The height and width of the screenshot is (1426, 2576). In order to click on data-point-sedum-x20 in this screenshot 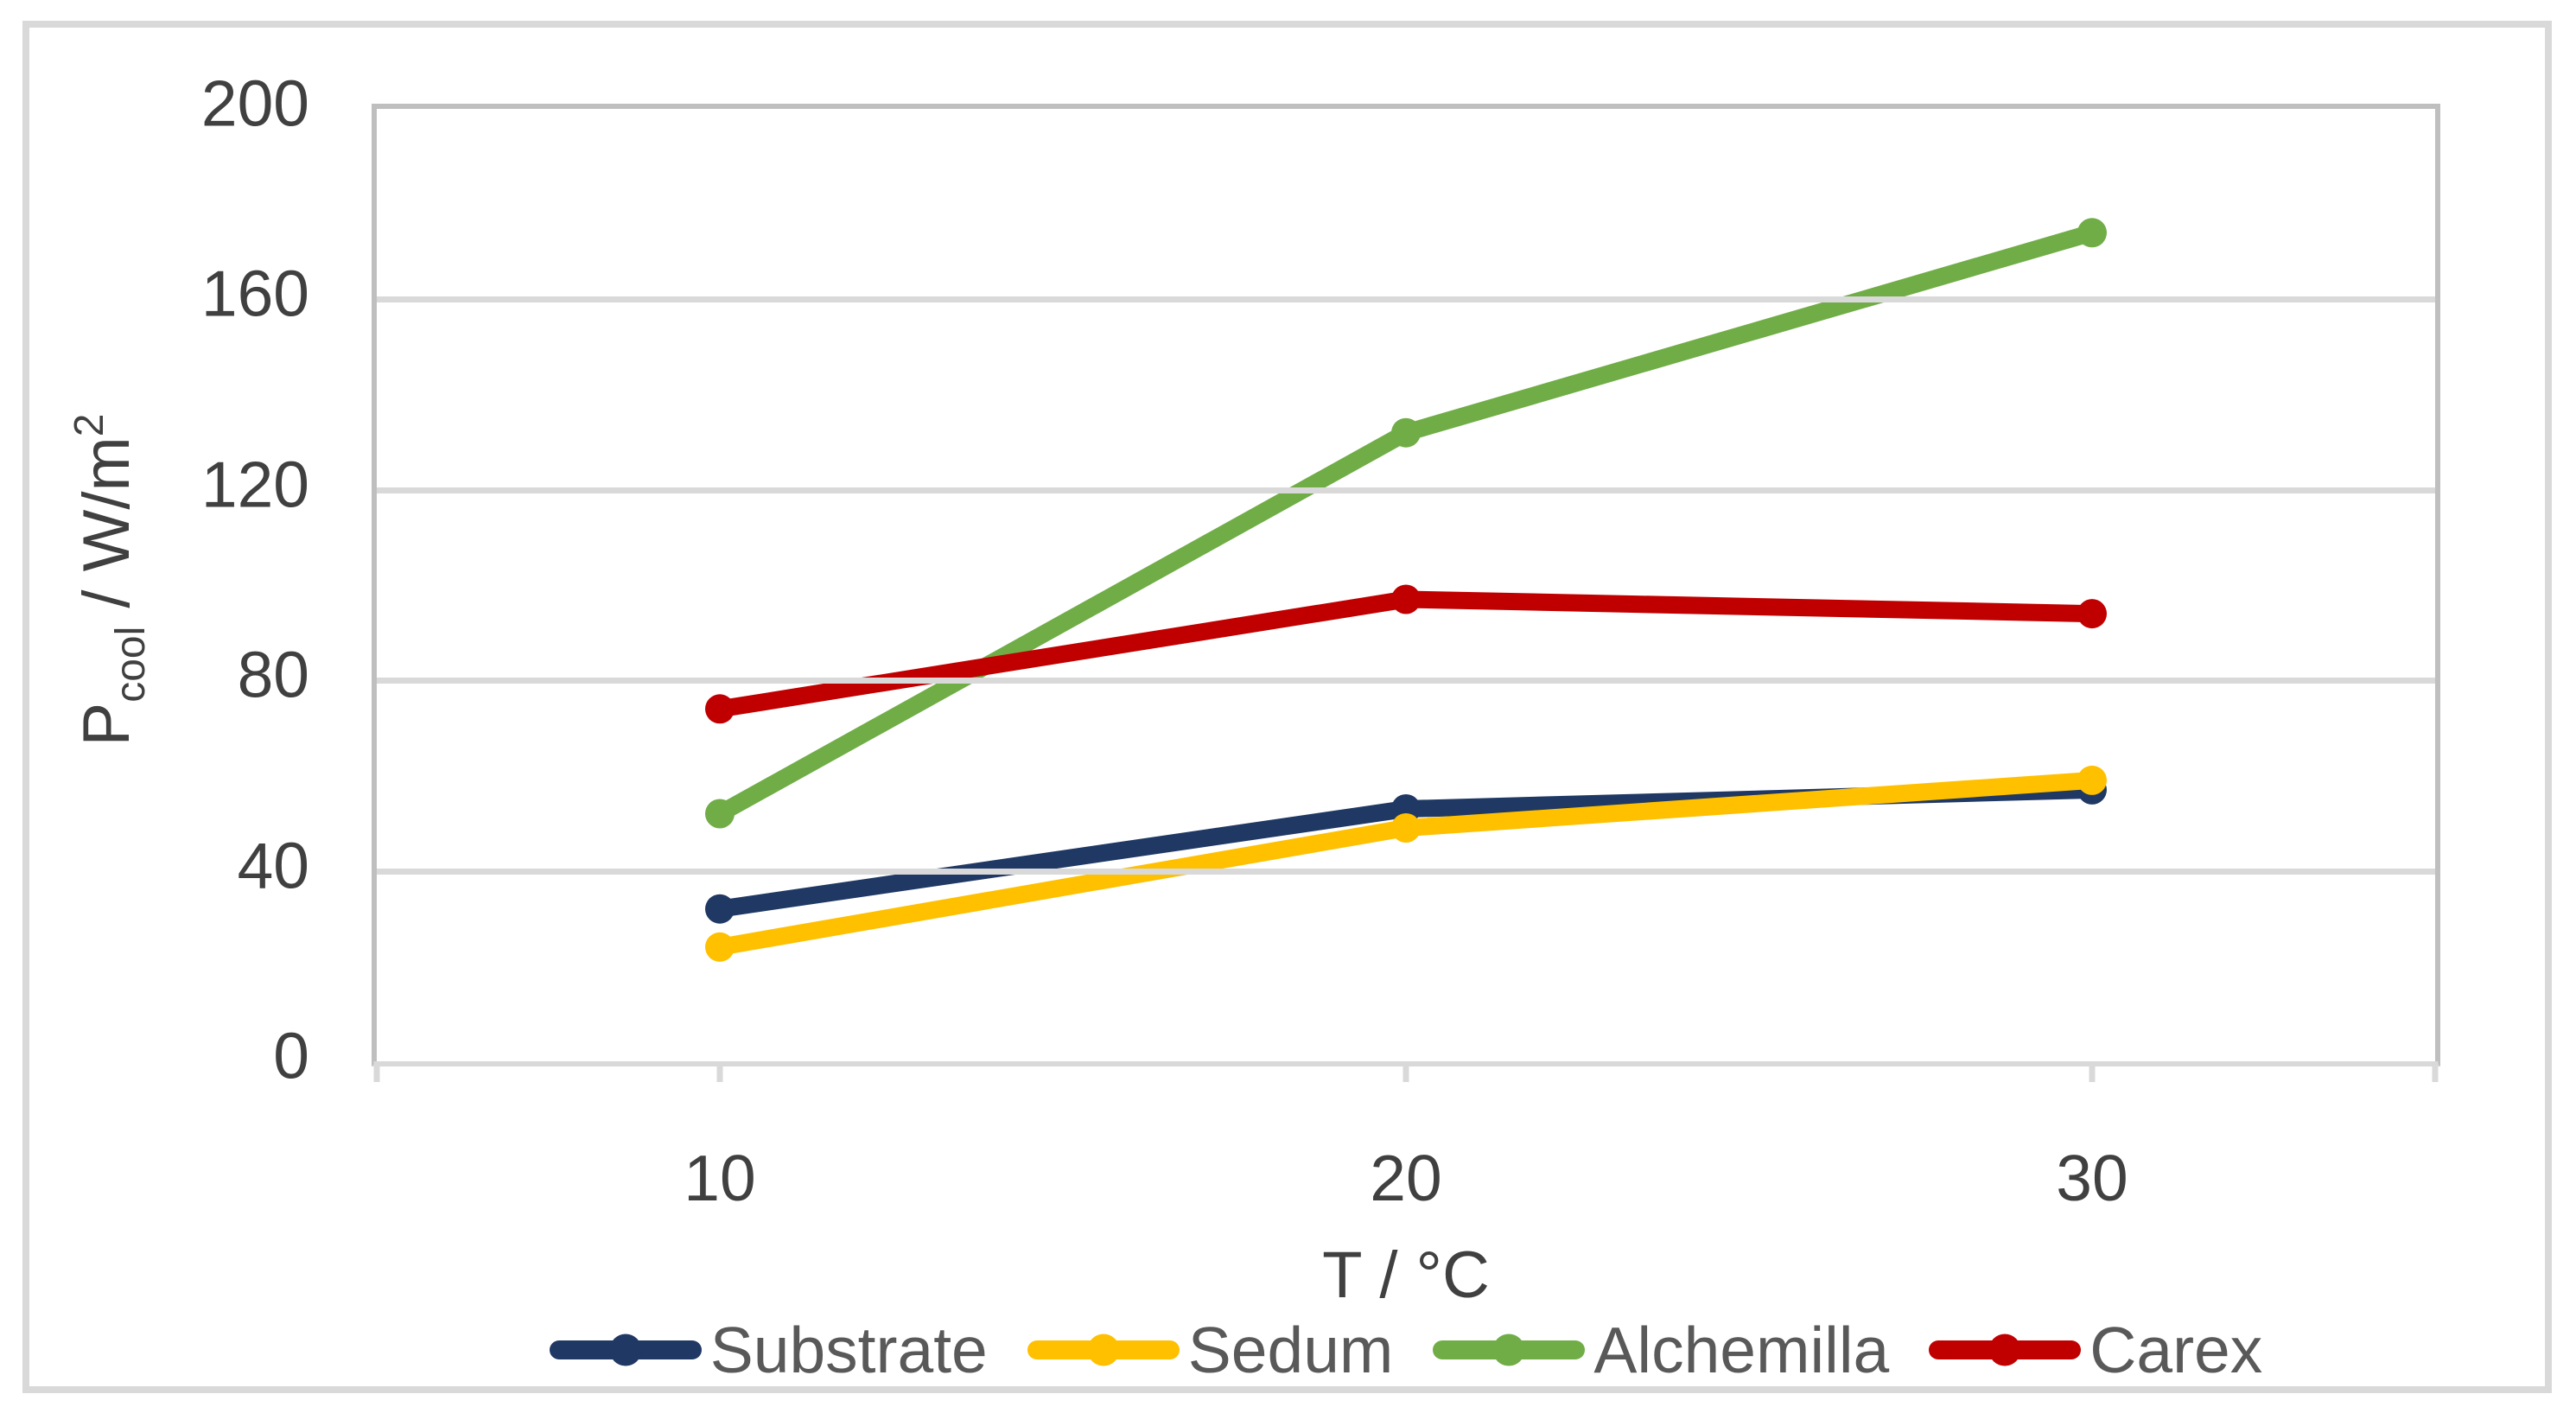, I will do `click(1406, 828)`.